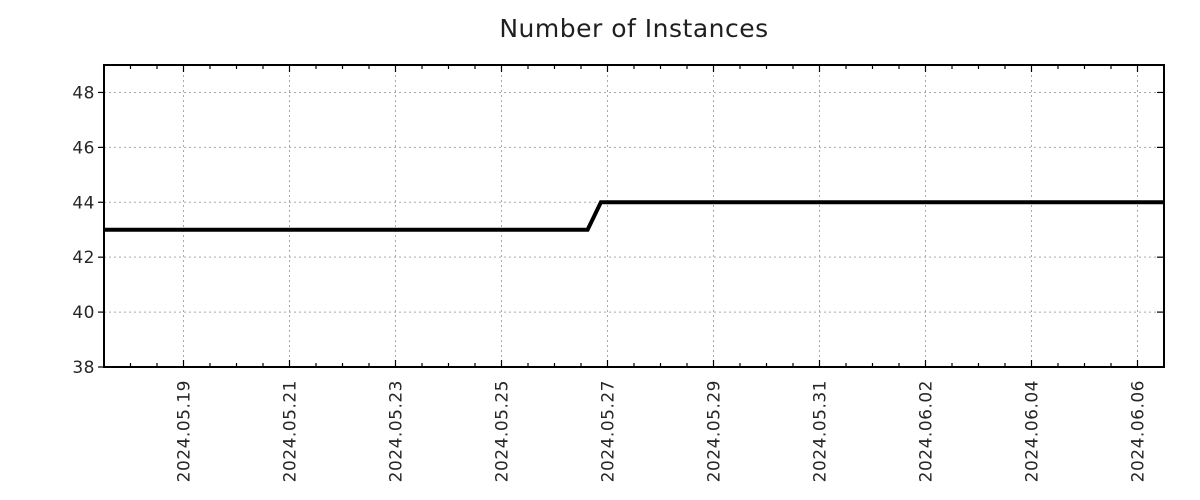 The image size is (1200, 500). Describe the element at coordinates (821, 431) in the screenshot. I see `x-tick-label: 2024.05.31` at that location.